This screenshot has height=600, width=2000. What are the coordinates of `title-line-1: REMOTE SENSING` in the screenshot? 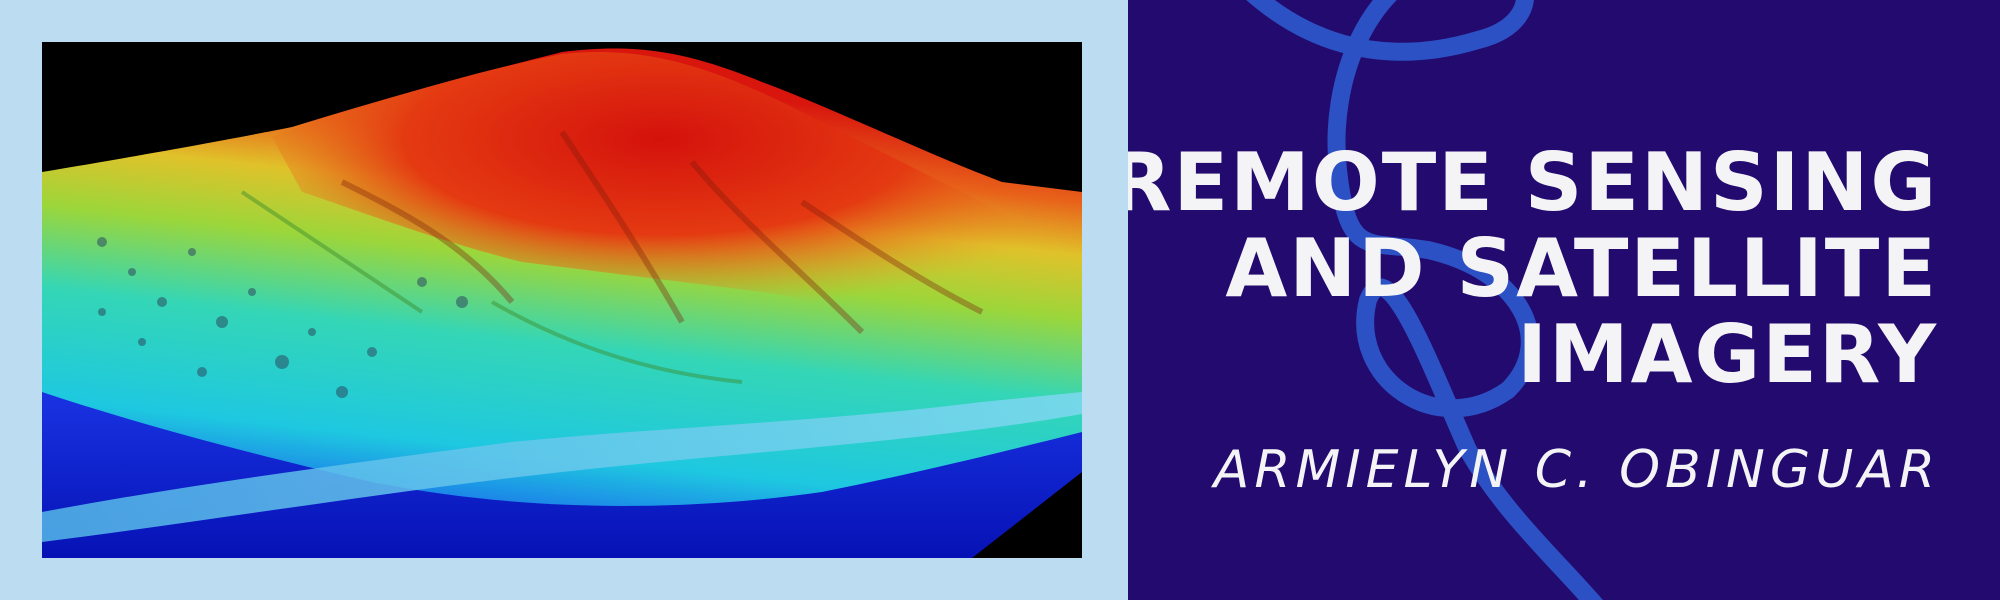 It's located at (1533, 182).